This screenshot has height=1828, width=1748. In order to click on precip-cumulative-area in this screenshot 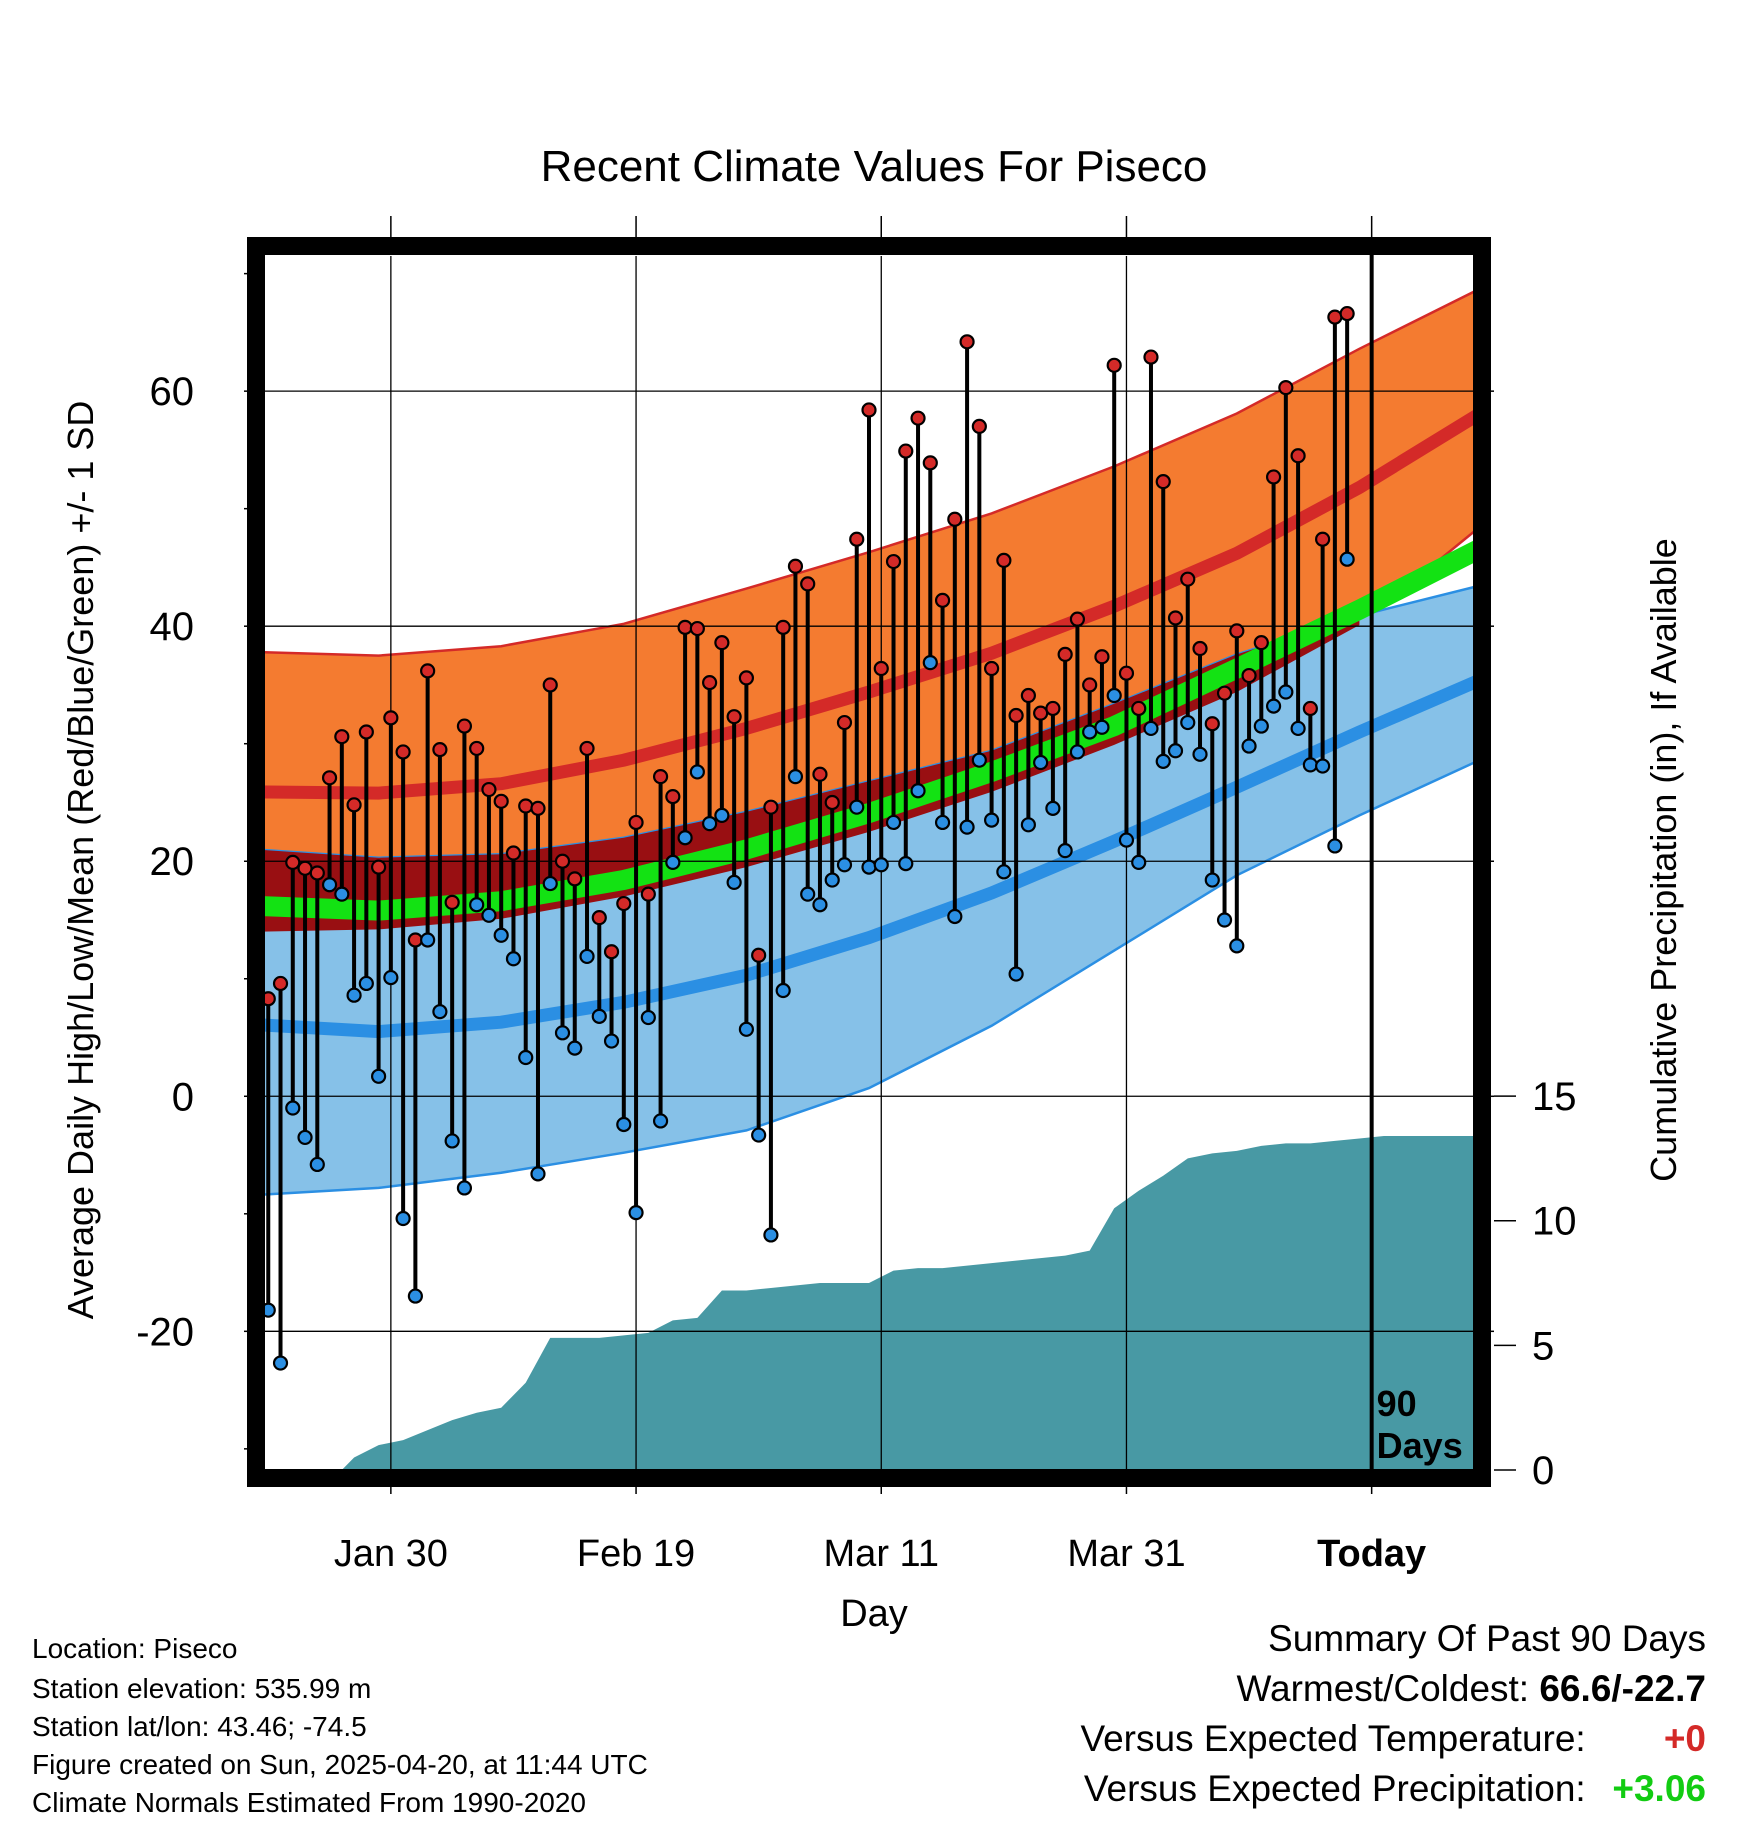, I will do `click(869, 1303)`.